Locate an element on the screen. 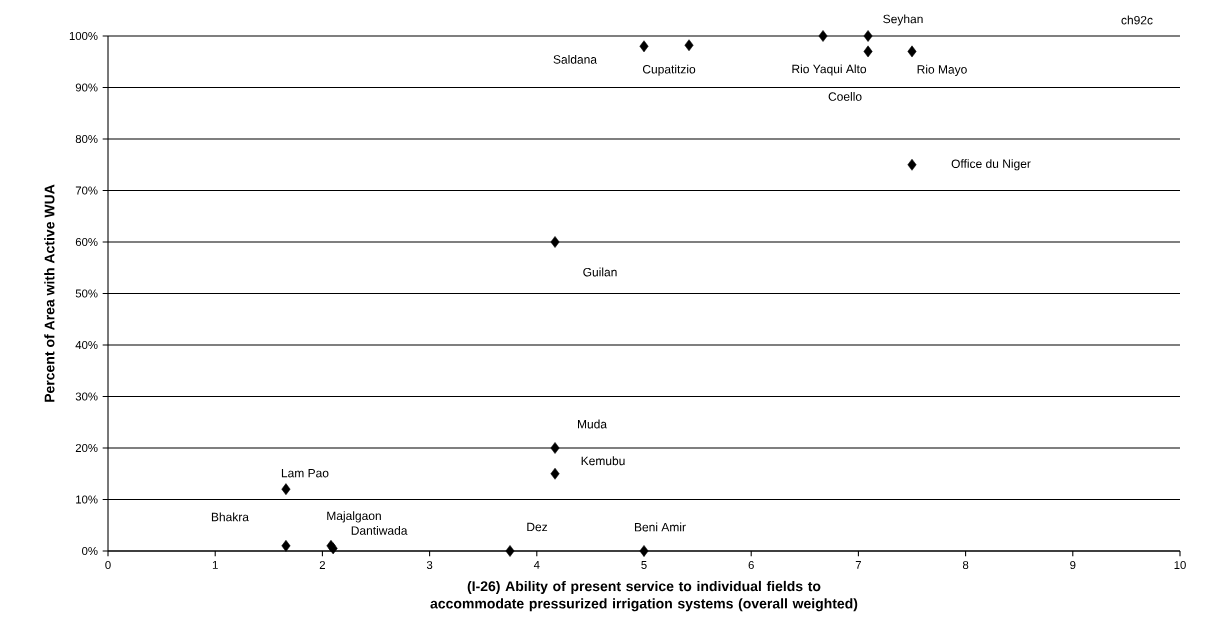 The image size is (1215, 635). y-axis-title: Percent of Area with Active WUA is located at coordinates (49, 293).